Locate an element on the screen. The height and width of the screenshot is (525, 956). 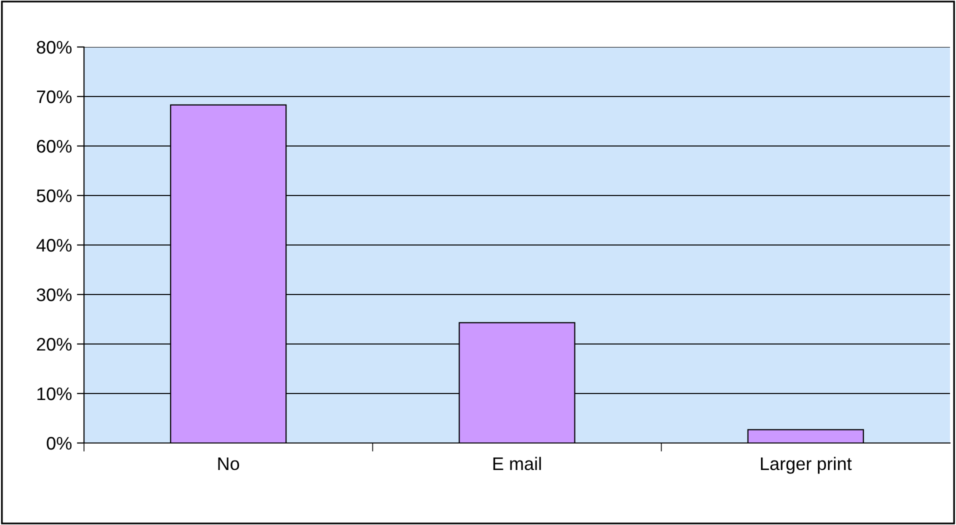
y-tick-label: 70% is located at coordinates (54, 97).